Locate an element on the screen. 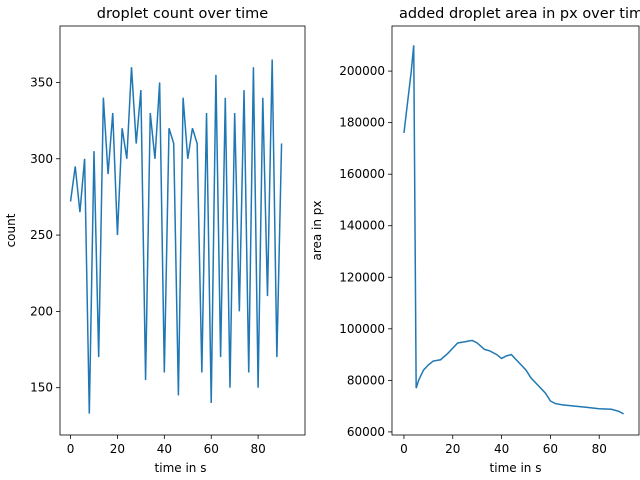 The width and height of the screenshot is (640, 480). y-tick-label: 120000 is located at coordinates (362, 277).